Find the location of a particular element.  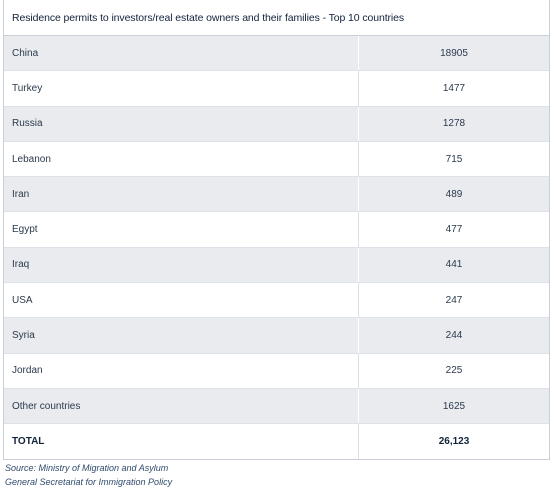

country-cell: Syria is located at coordinates (181, 335).